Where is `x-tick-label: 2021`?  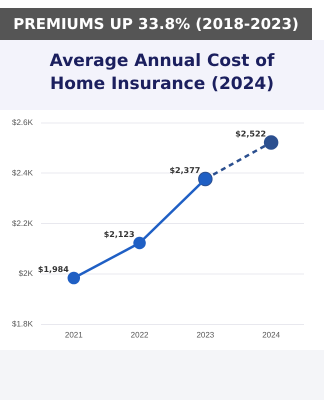
x-tick-label: 2021 is located at coordinates (74, 335).